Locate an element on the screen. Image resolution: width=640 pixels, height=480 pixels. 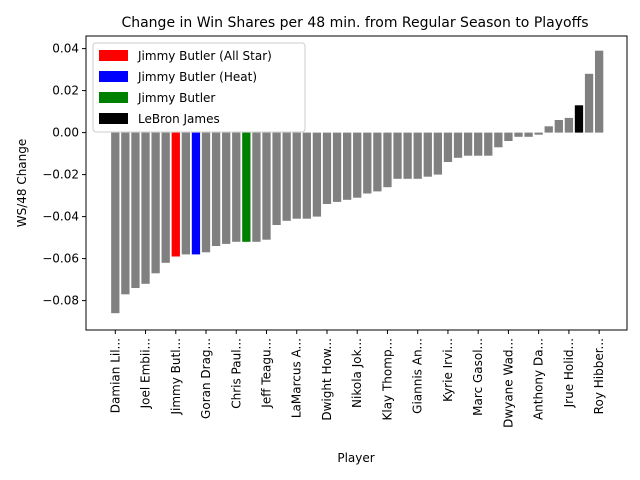
y-tick-label: −0.02 is located at coordinates (60, 175).